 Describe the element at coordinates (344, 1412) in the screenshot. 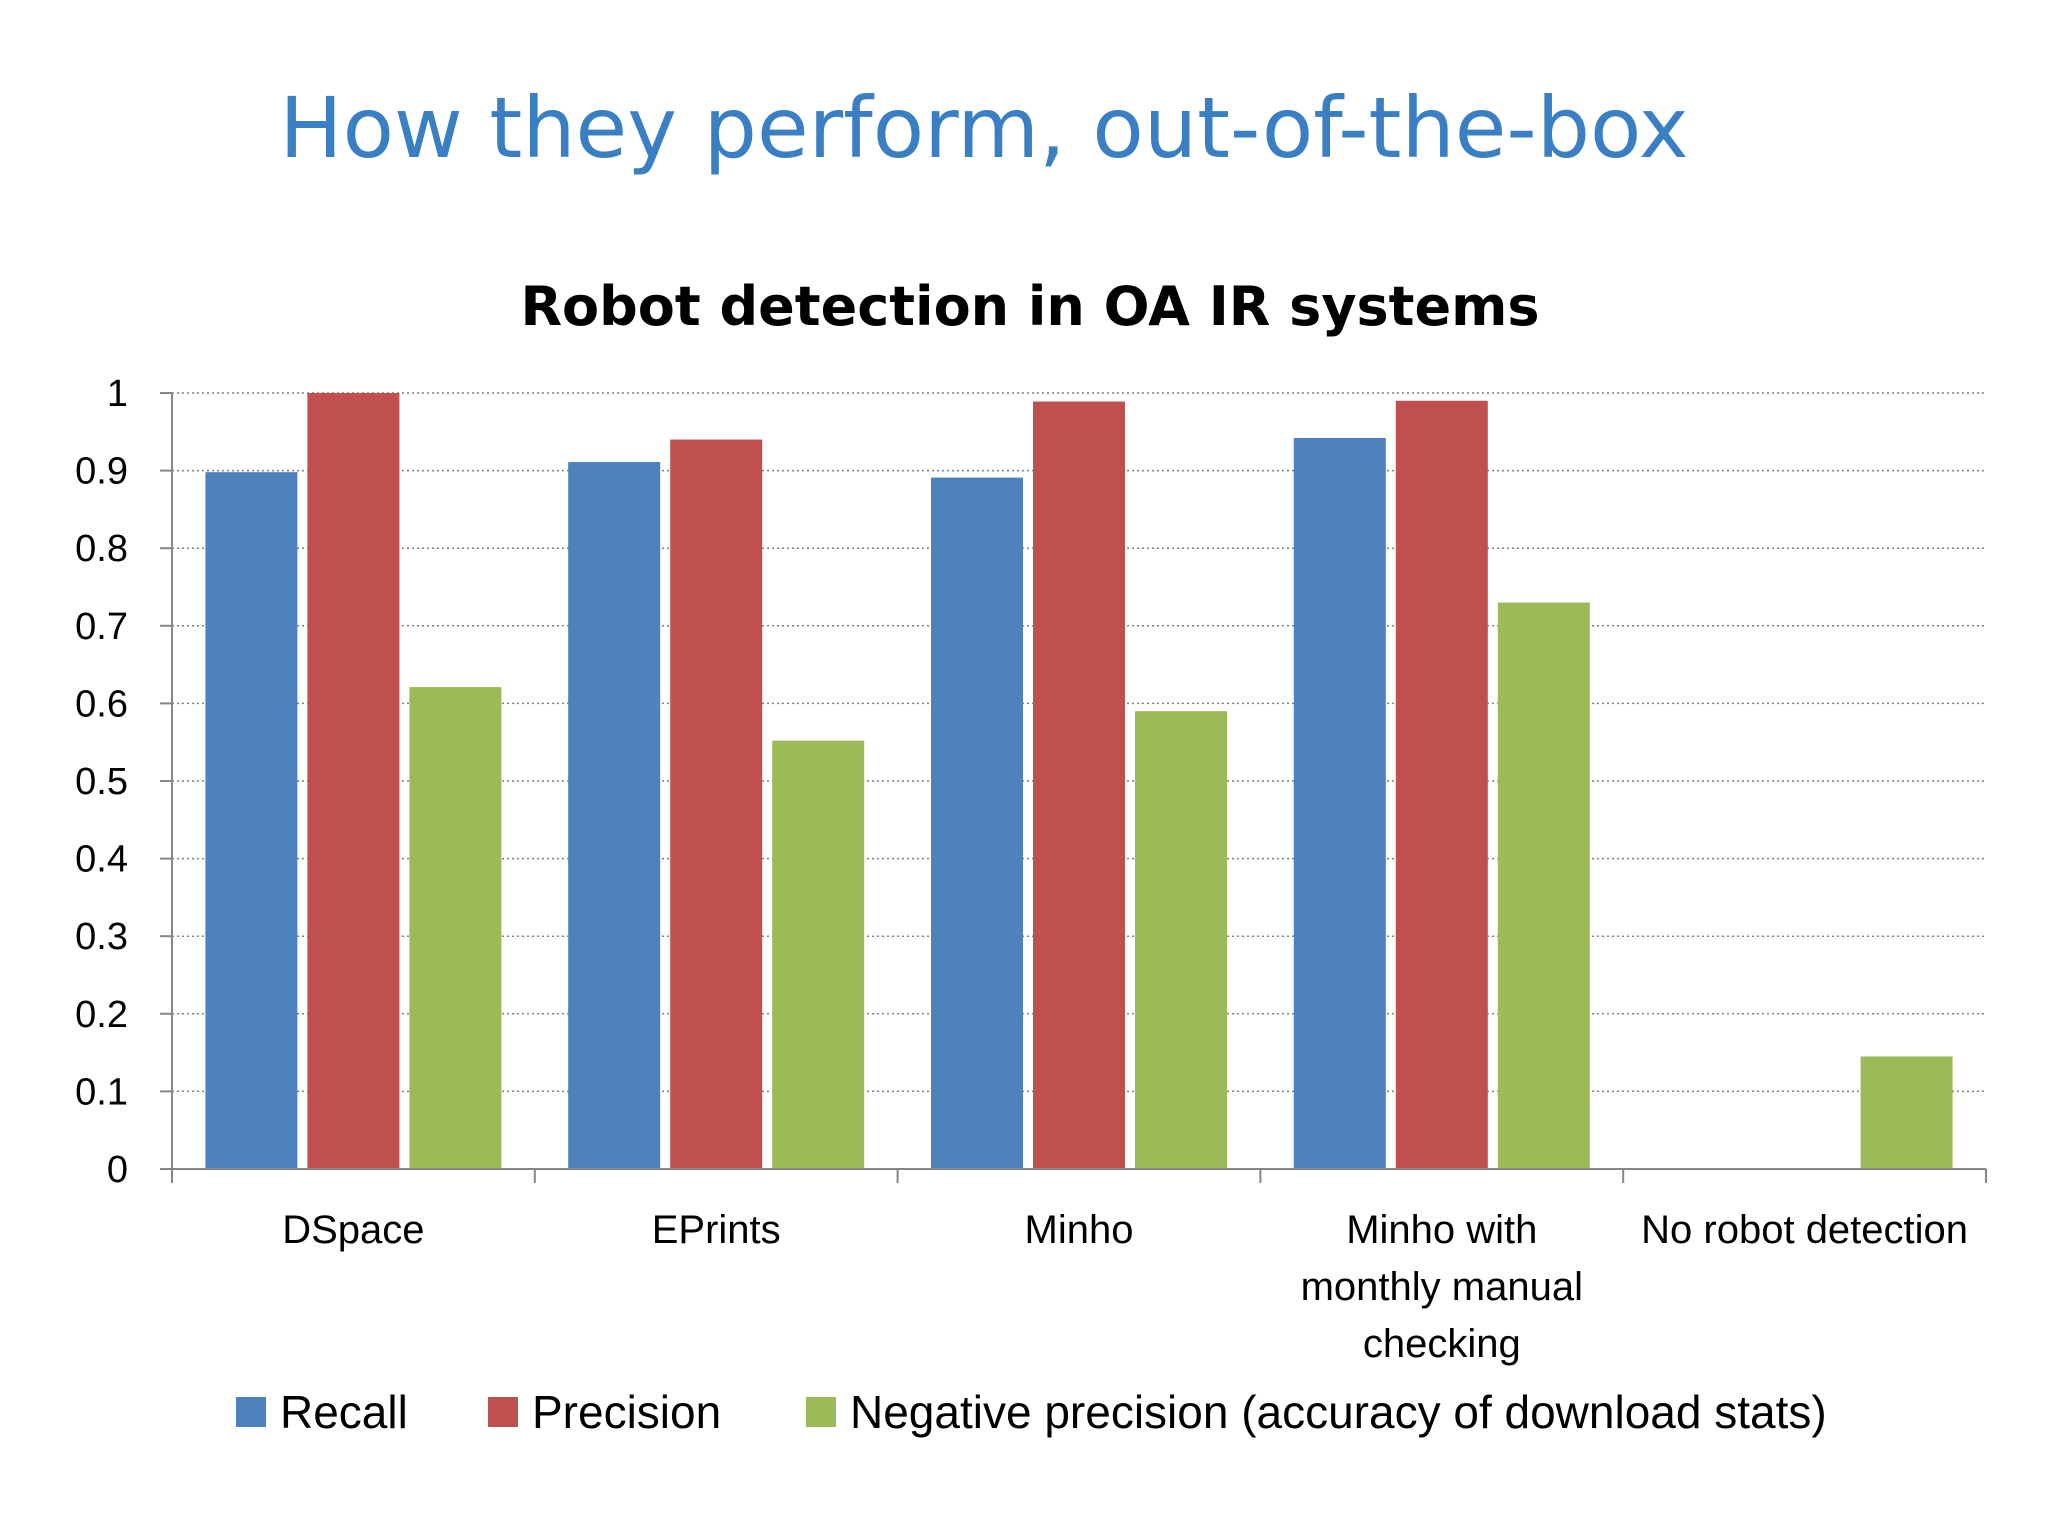

I see `legend-label: Recall` at that location.